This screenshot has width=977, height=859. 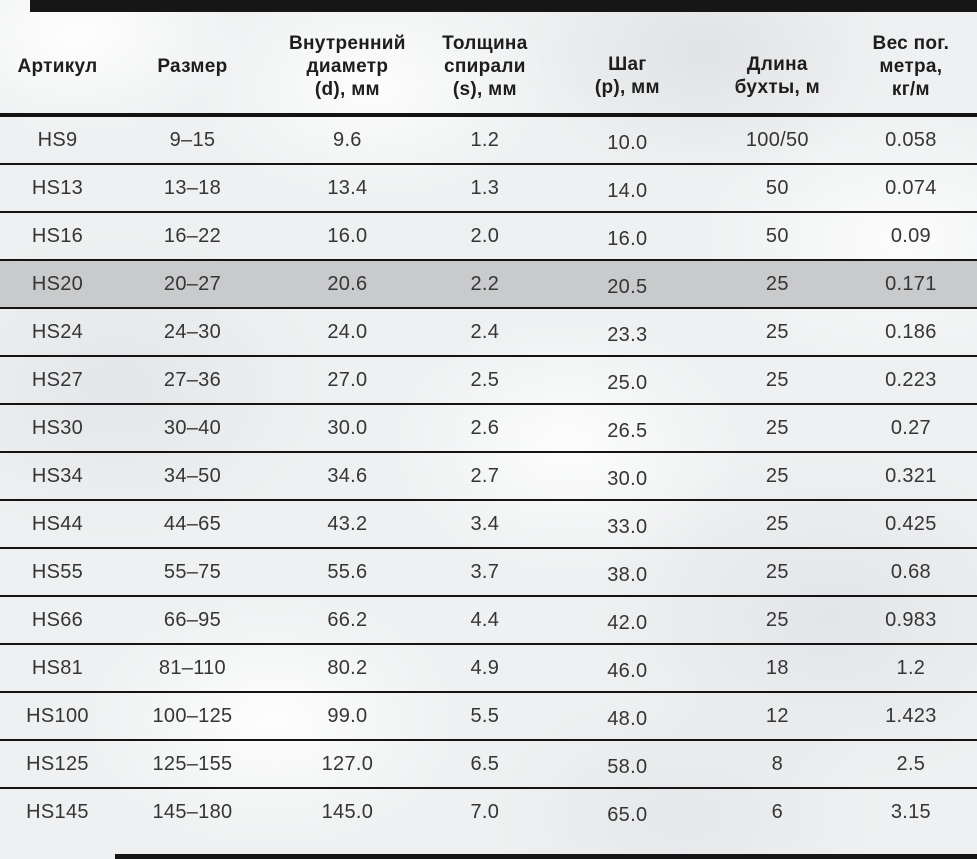 I want to click on table-row: HS9 9–15 9.6 1.2 10.0 100/50 0.058, so click(x=488, y=141).